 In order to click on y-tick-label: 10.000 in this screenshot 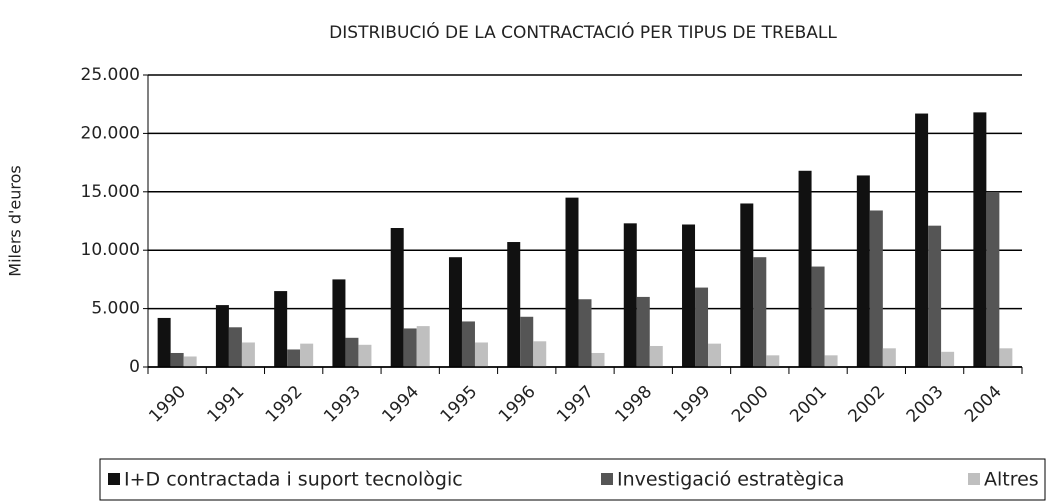, I will do `click(110, 250)`.